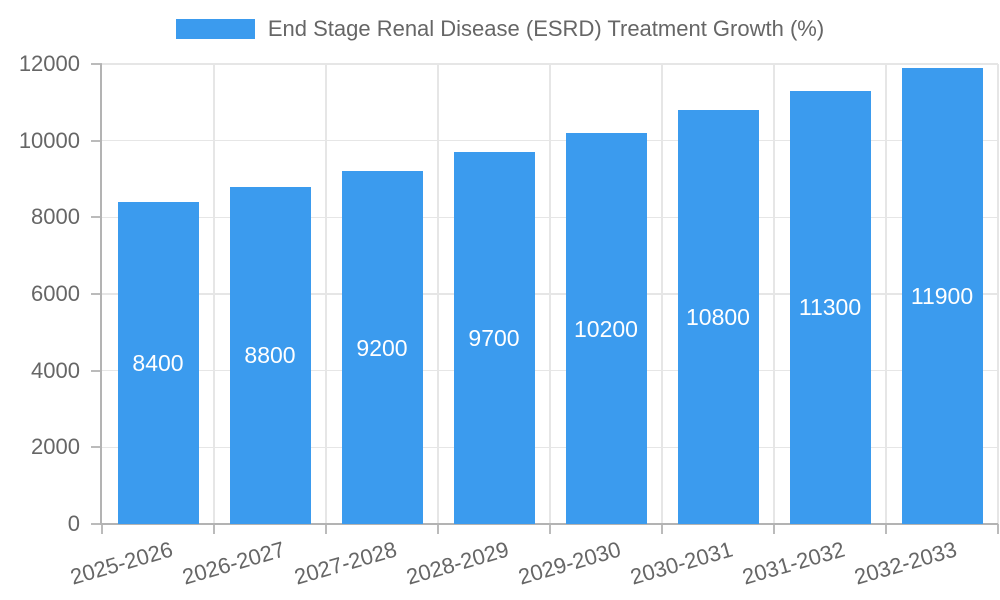 This screenshot has width=1000, height=600. What do you see at coordinates (73, 523) in the screenshot?
I see `y-tick-label: 0` at bounding box center [73, 523].